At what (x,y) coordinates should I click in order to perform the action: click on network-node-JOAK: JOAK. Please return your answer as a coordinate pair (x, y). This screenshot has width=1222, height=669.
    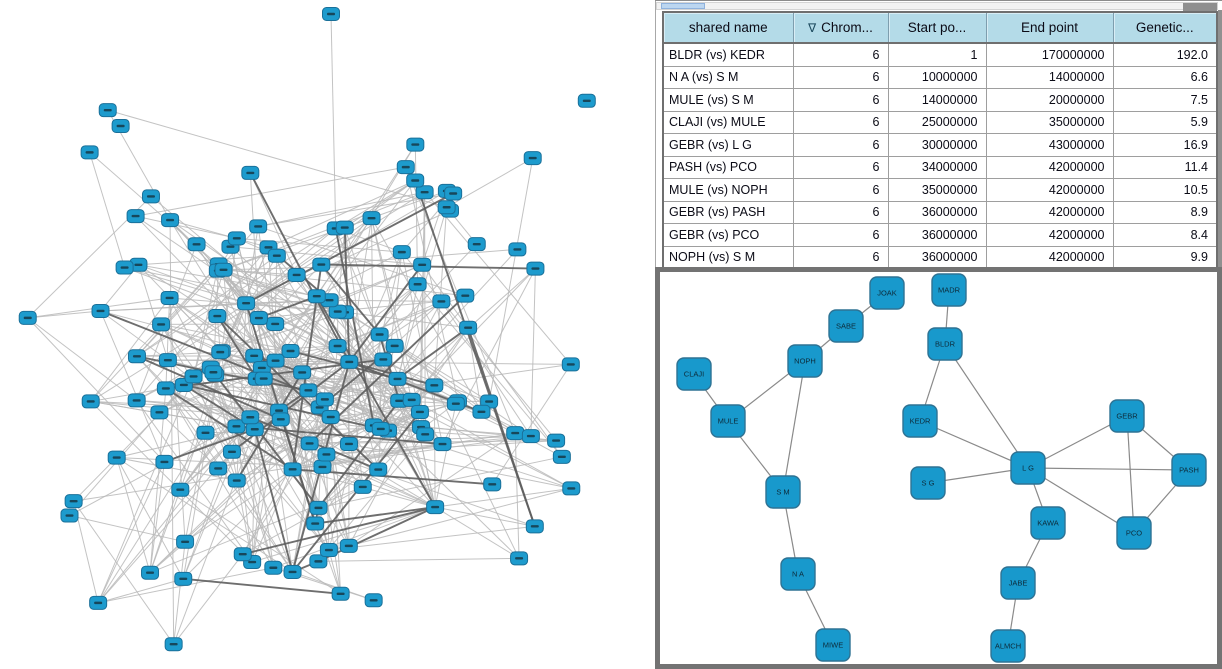
    Looking at the image, I should click on (887, 293).